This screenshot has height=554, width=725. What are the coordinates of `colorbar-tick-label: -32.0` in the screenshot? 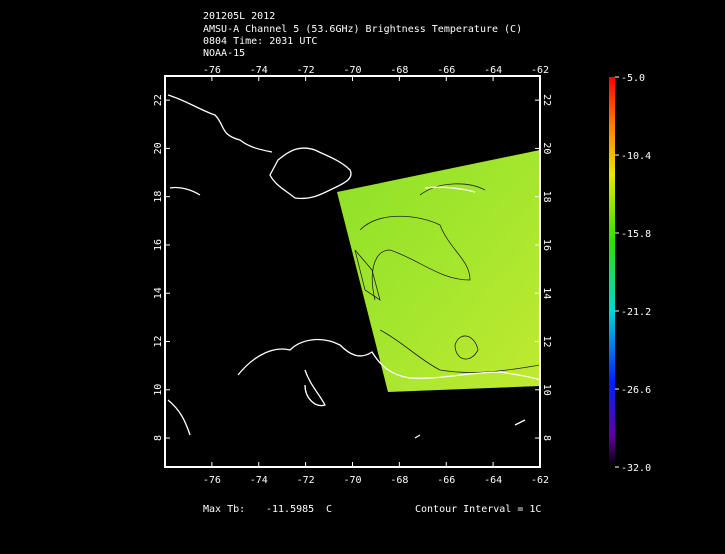 It's located at (636, 468).